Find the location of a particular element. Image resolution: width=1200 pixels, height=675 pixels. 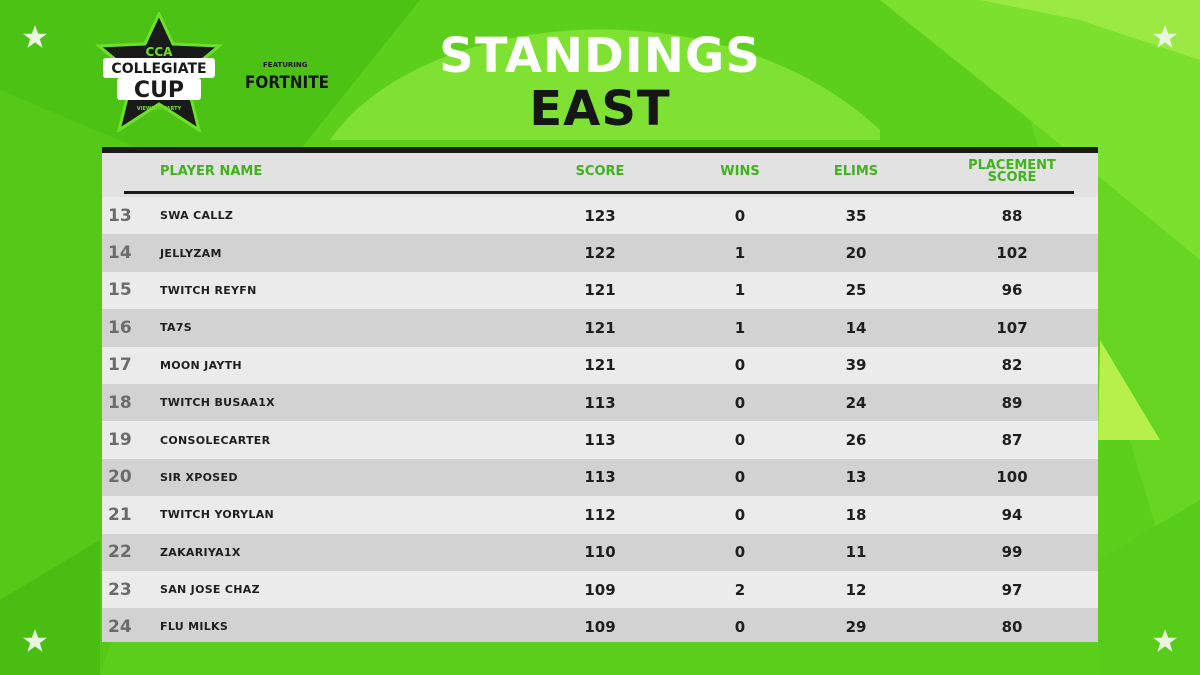

player-name-cell: TA7S is located at coordinates (176, 328).